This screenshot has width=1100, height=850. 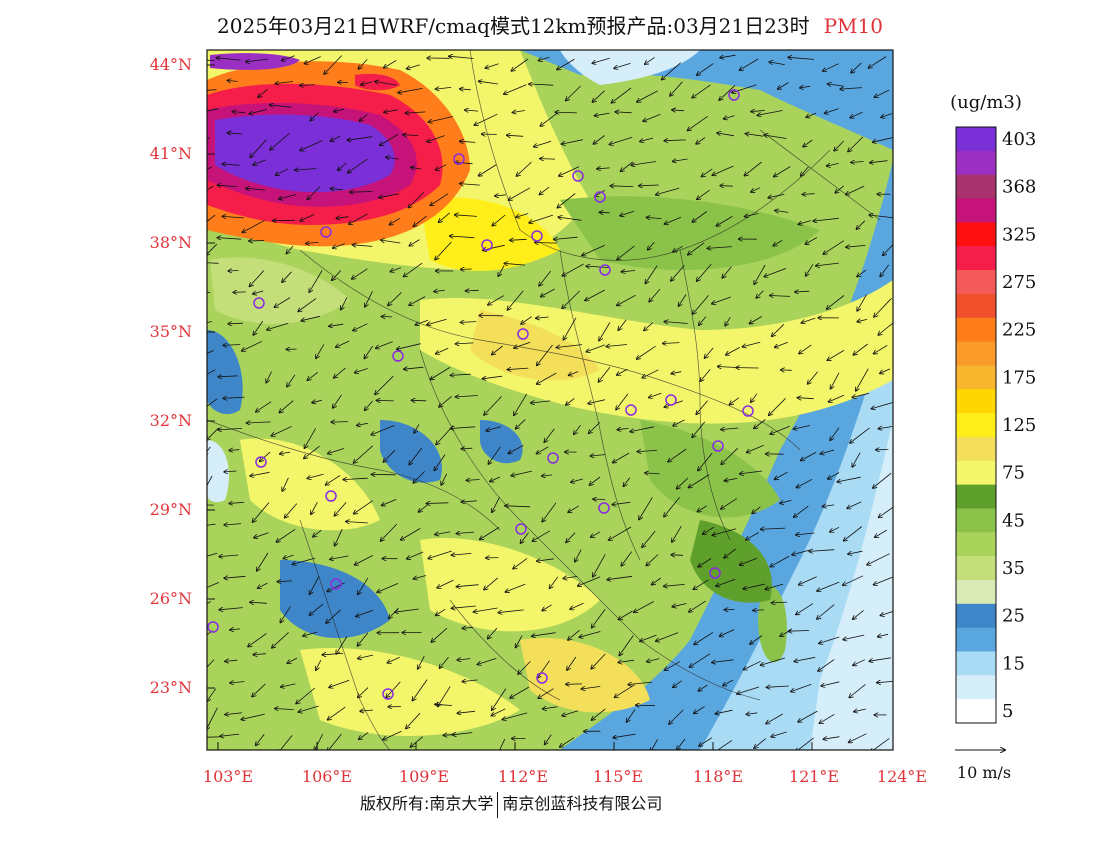 What do you see at coordinates (902, 776) in the screenshot?
I see `lon-label-124: 124°E` at bounding box center [902, 776].